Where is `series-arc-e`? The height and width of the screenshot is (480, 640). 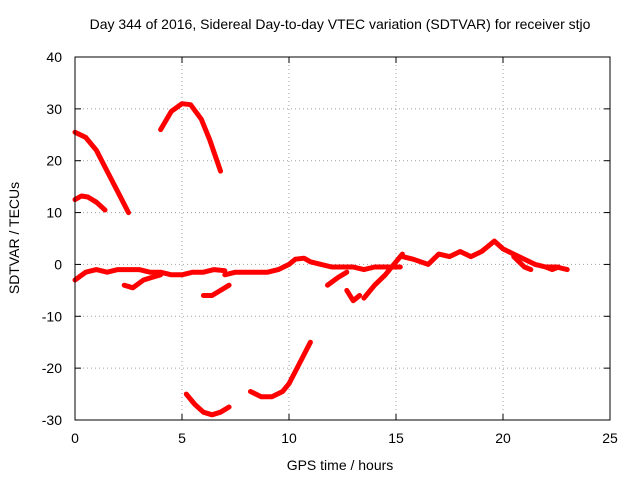 series-arc-e is located at coordinates (142, 281).